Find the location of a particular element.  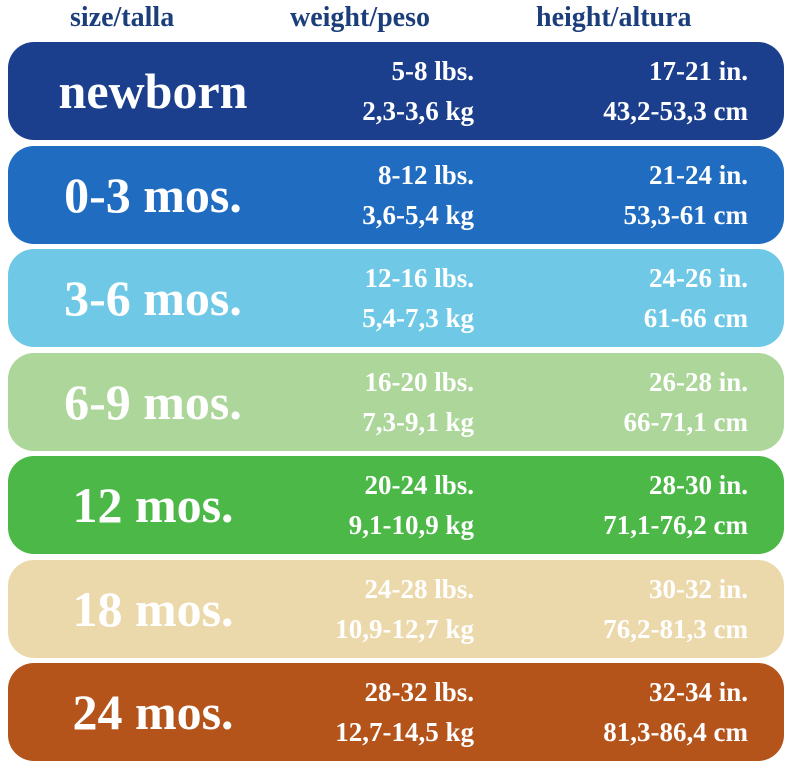

weight-kg: 2,3-3,6 kg is located at coordinates (418, 111).